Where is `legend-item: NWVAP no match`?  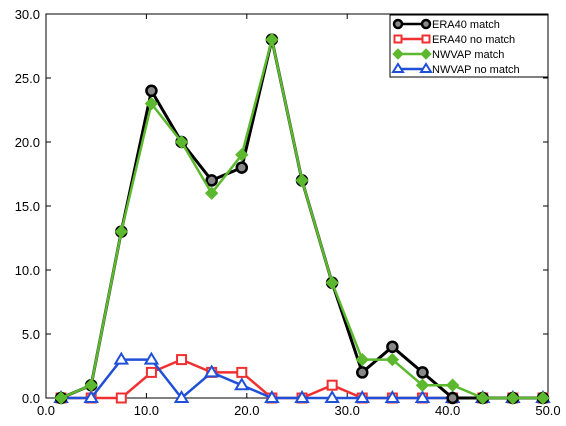
legend-item: NWVAP no match is located at coordinates (455, 69).